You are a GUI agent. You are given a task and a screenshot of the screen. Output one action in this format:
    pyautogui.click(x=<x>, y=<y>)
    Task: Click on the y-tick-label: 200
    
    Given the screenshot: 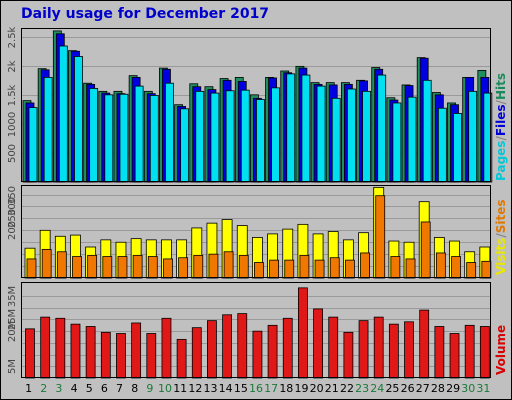 What is the action you would take?
    pyautogui.click(x=12, y=230)
    